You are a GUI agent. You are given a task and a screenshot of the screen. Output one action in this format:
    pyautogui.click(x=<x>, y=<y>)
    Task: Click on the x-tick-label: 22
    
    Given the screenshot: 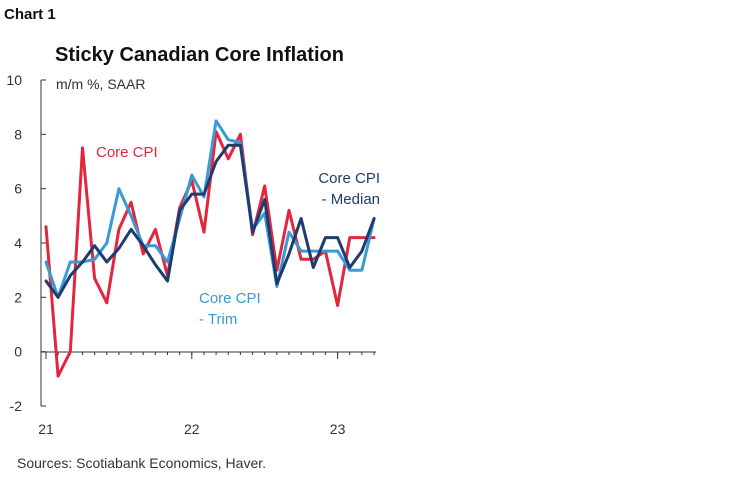 What is the action you would take?
    pyautogui.click(x=192, y=429)
    